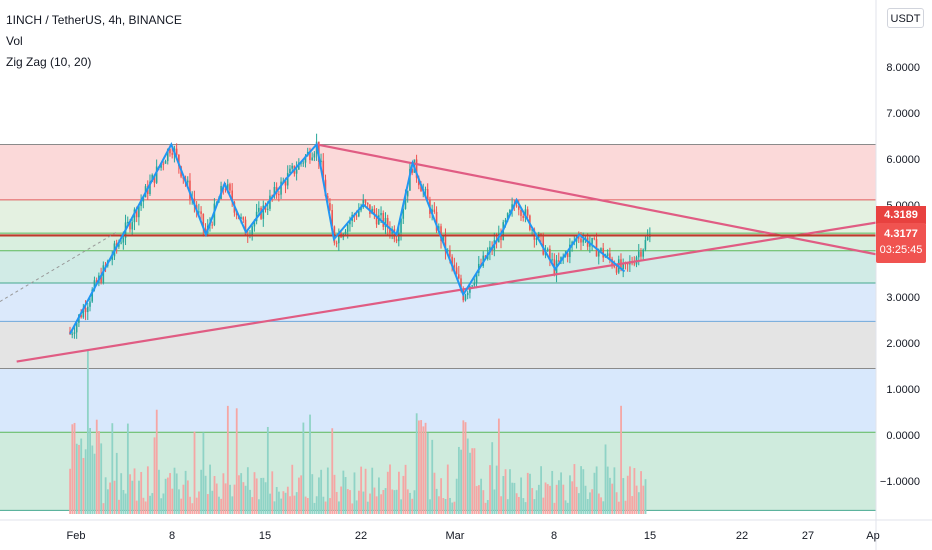  Describe the element at coordinates (742, 536) in the screenshot. I see `x-tick-label: 22` at that location.